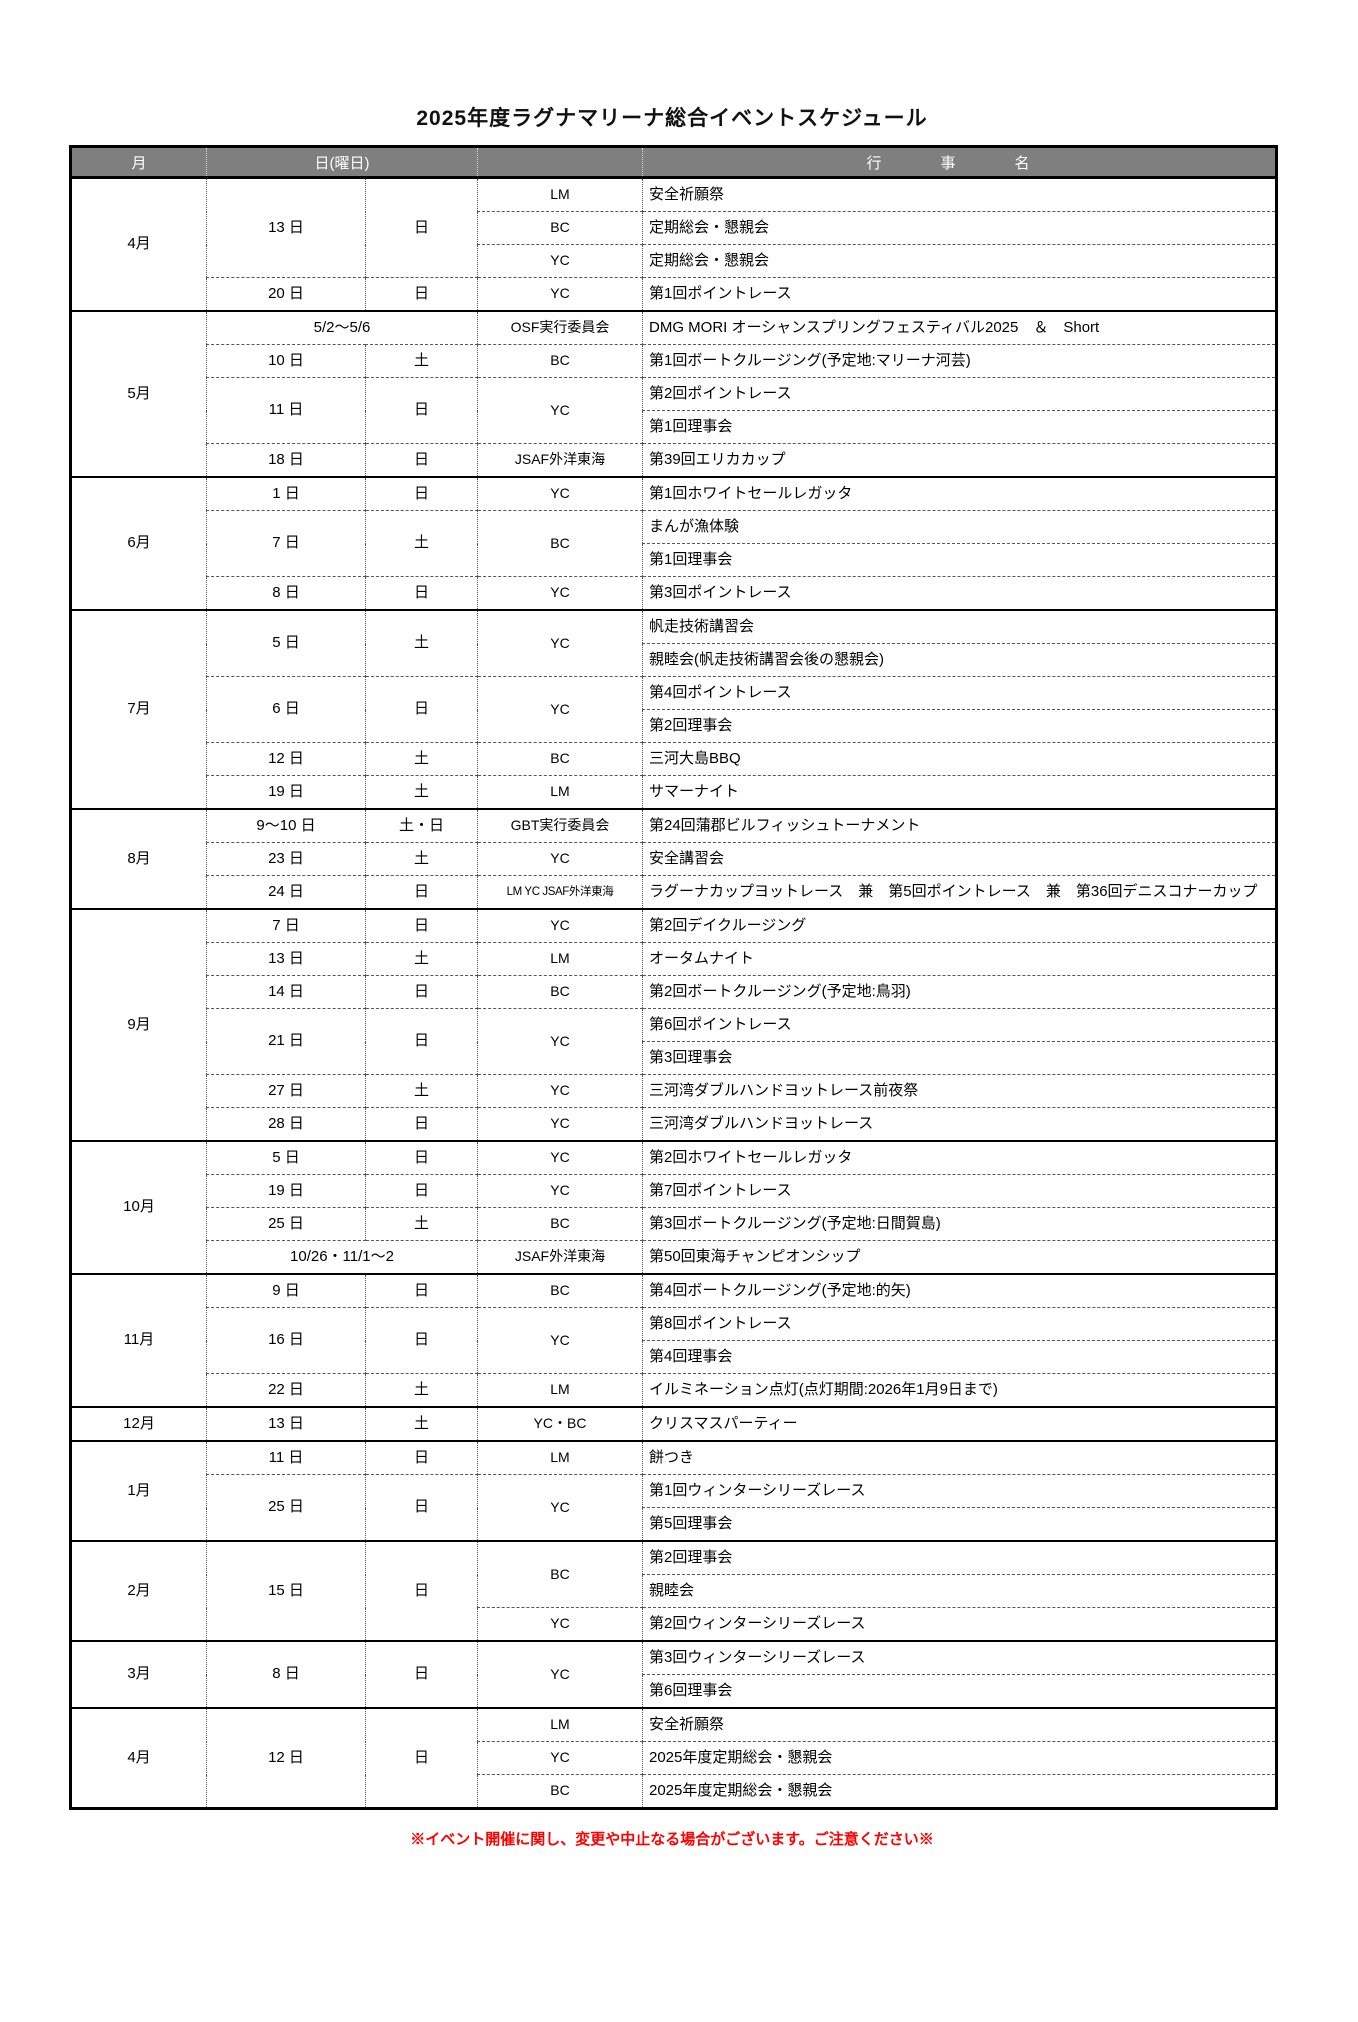 The width and height of the screenshot is (1358, 2022). I want to click on org-cell: YC・BC, so click(560, 1424).